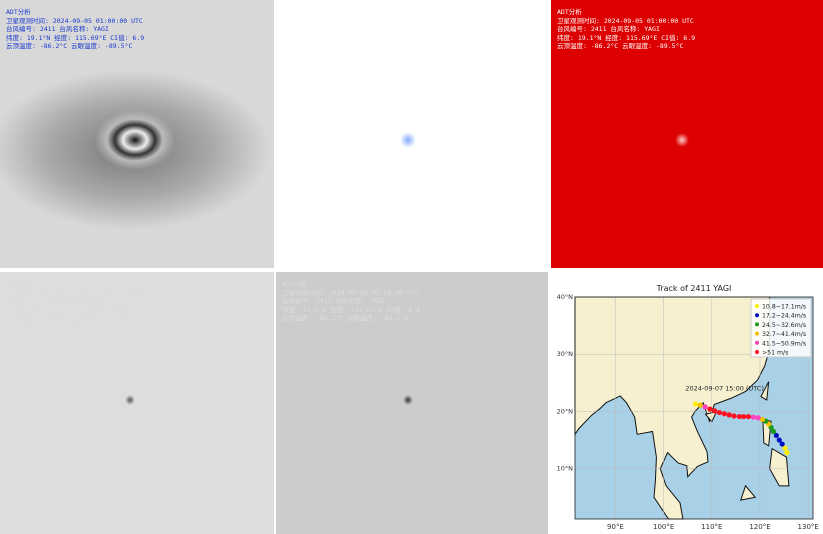 This screenshot has width=823, height=534. What do you see at coordinates (775, 353) in the screenshot?
I see `legend-label: >51 m/s` at bounding box center [775, 353].